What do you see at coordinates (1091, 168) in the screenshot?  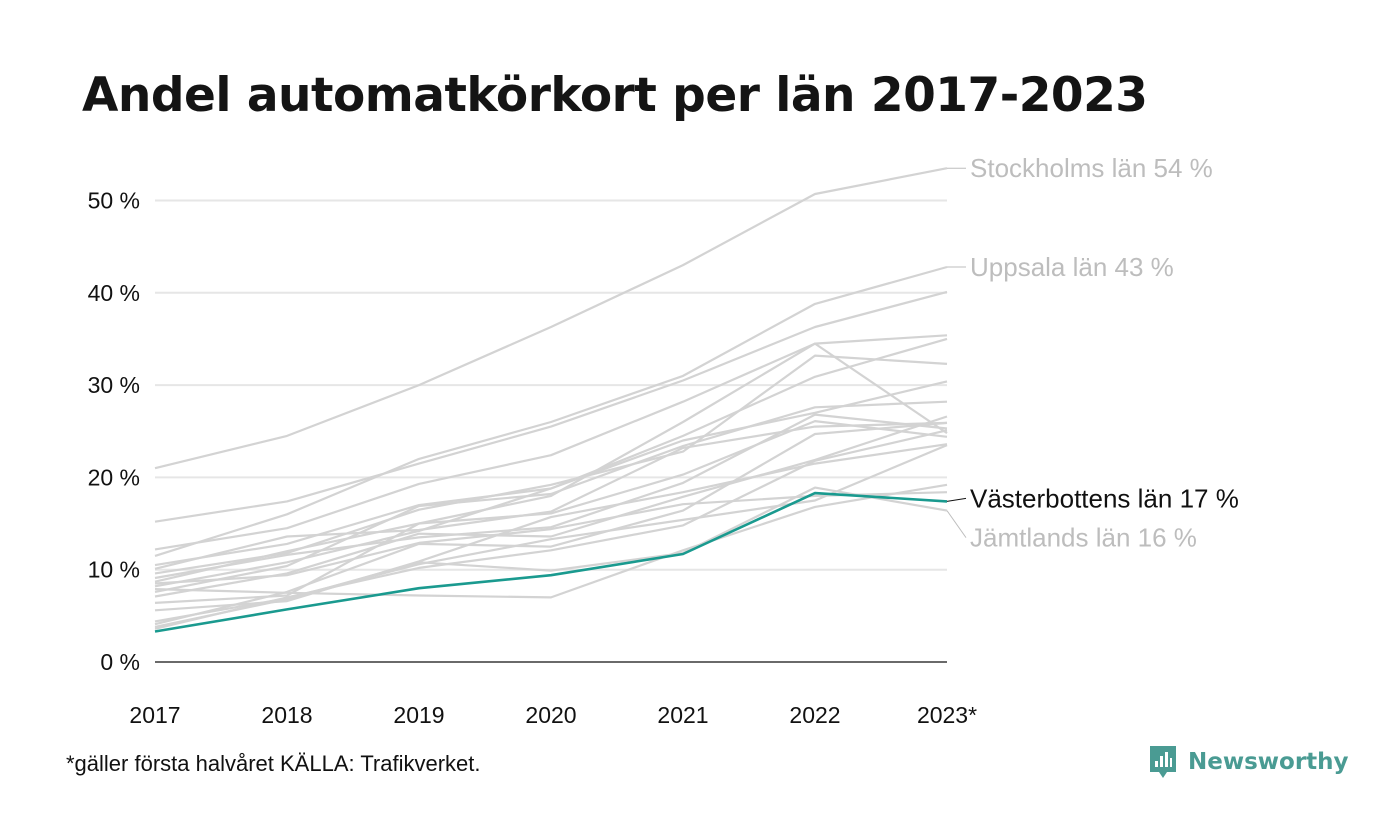 I see `series-end-label: Stockholms län 54 %` at bounding box center [1091, 168].